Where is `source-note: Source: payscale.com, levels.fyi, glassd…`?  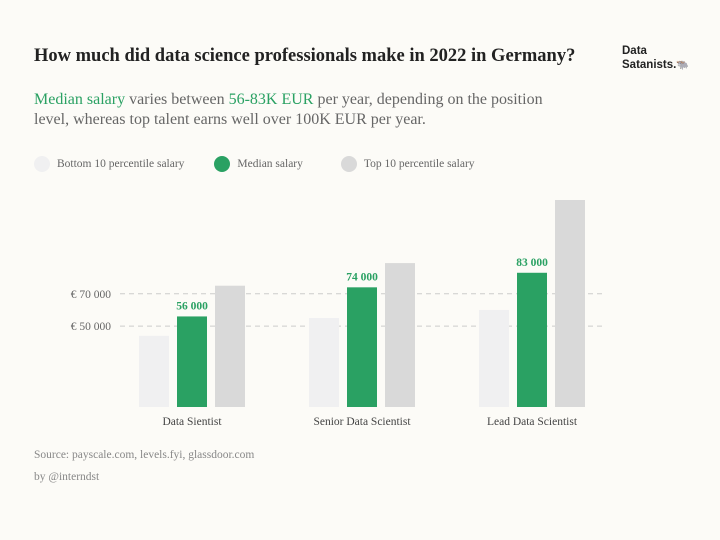
source-note: Source: payscale.com, levels.fyi, glassd… is located at coordinates (144, 455).